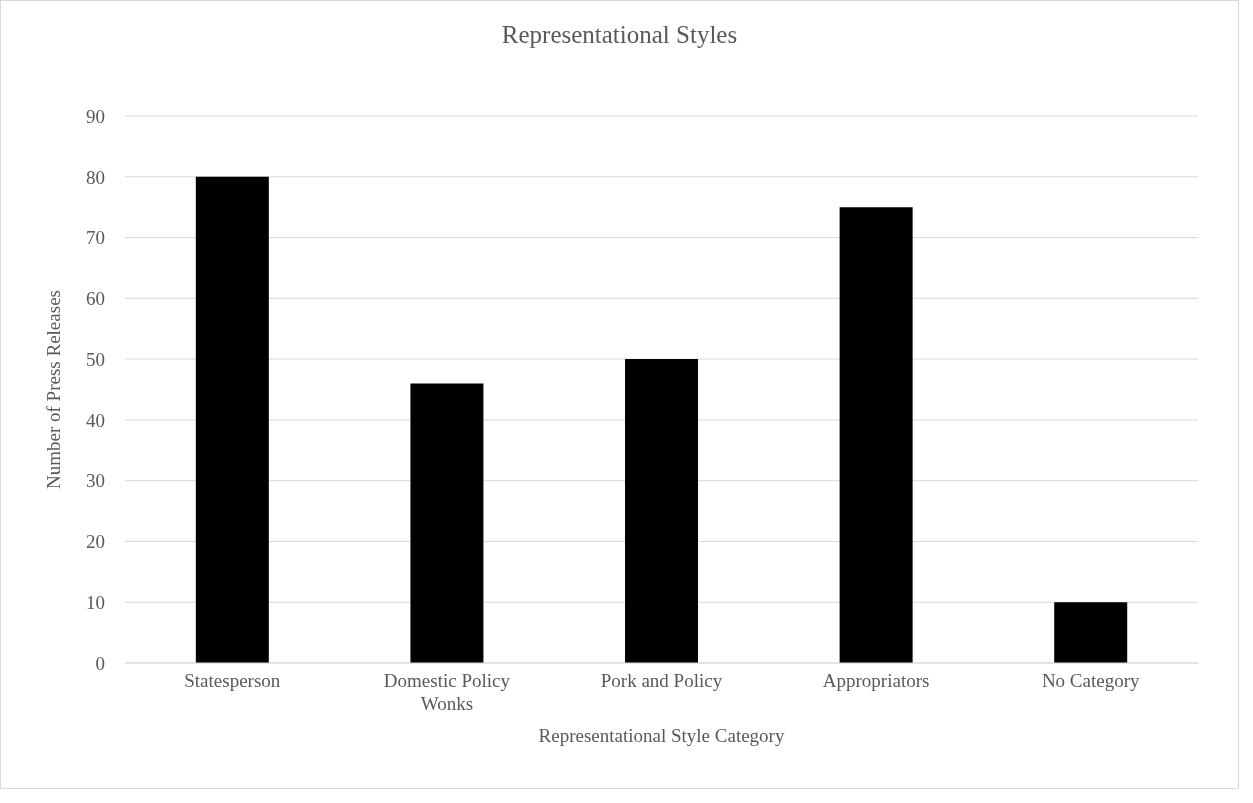 This screenshot has width=1253, height=803. What do you see at coordinates (1090, 680) in the screenshot?
I see `x-tick-label: No Category` at bounding box center [1090, 680].